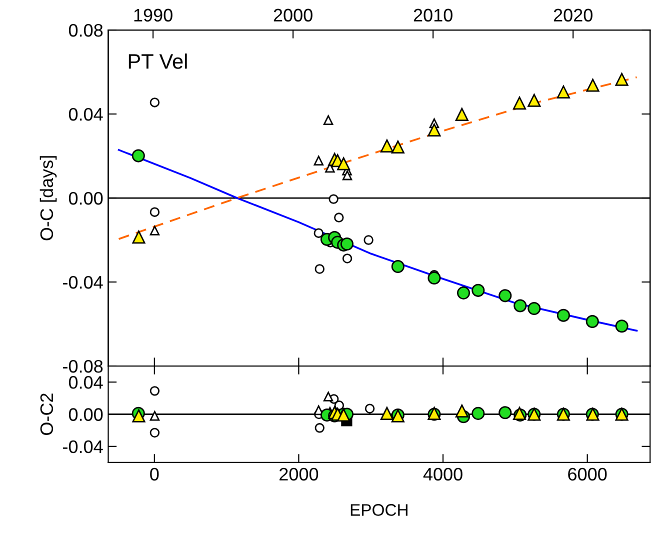  What do you see at coordinates (442, 474) in the screenshot?
I see `x-tick-label: 4000` at bounding box center [442, 474].